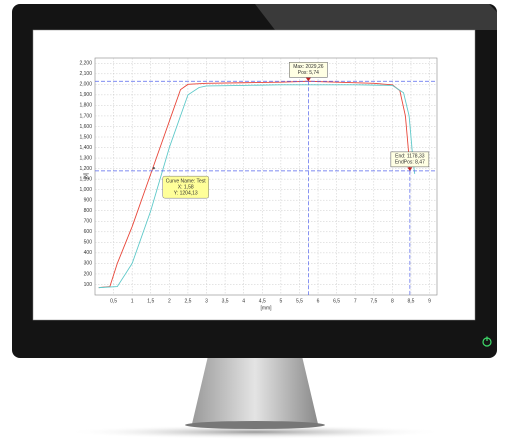 Image resolution: width=507 pixels, height=440 pixels. Describe the element at coordinates (85, 127) in the screenshot. I see `y-tick-label: 1,600` at that location.